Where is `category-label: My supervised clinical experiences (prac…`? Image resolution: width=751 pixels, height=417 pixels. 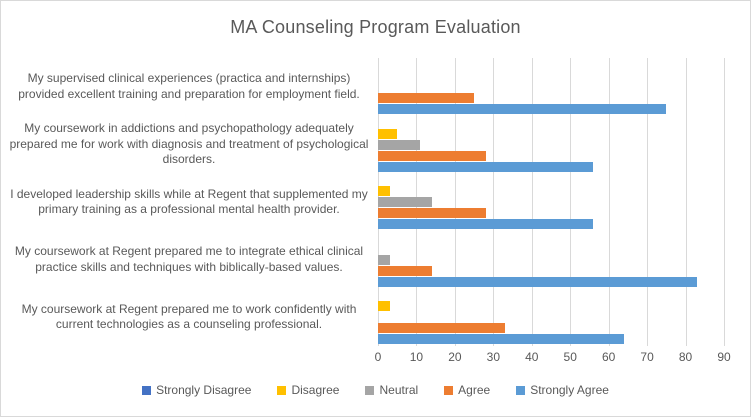
category-label: My supervised clinical experiences (prac… is located at coordinates (189, 86).